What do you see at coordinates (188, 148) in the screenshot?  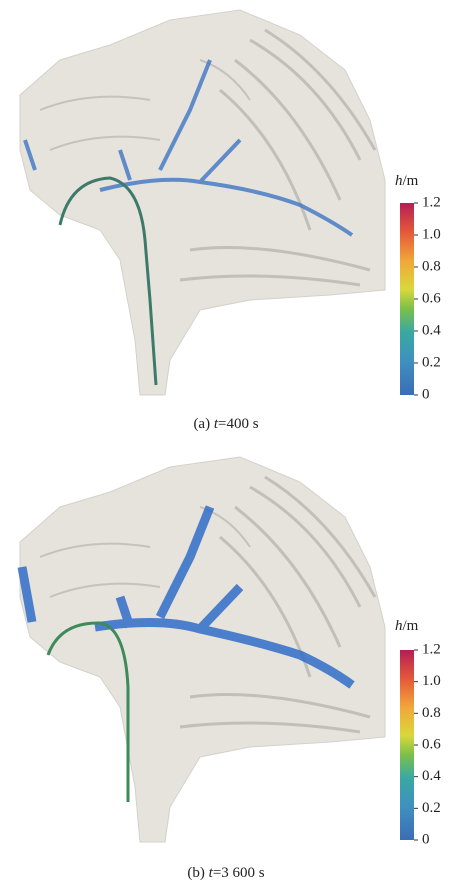 I see `water` at bounding box center [188, 148].